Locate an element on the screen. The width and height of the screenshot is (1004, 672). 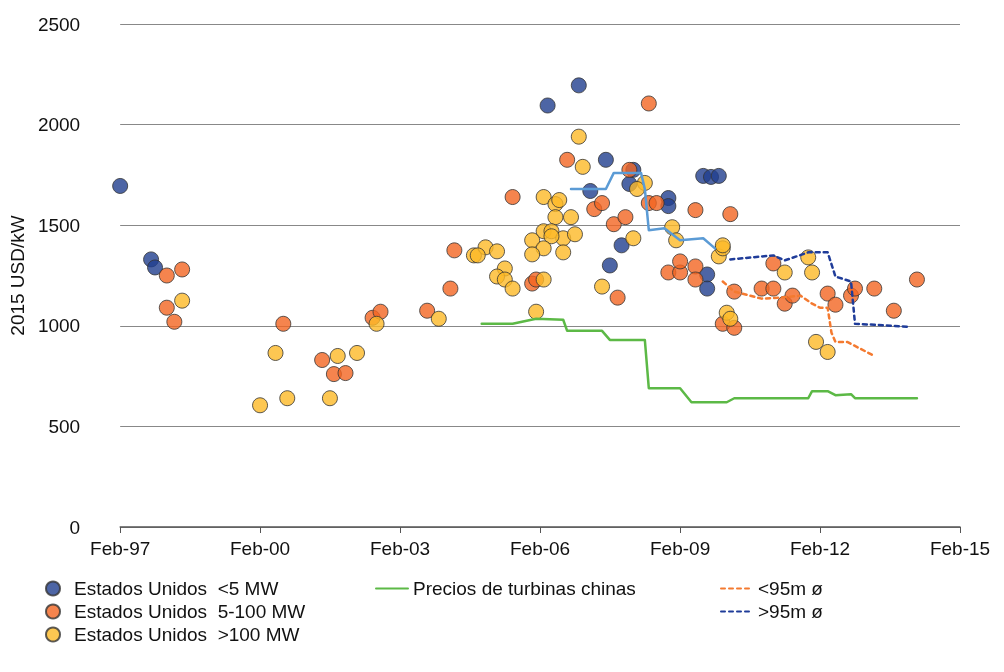
x-tick-label: Feb-12 is located at coordinates (820, 548).